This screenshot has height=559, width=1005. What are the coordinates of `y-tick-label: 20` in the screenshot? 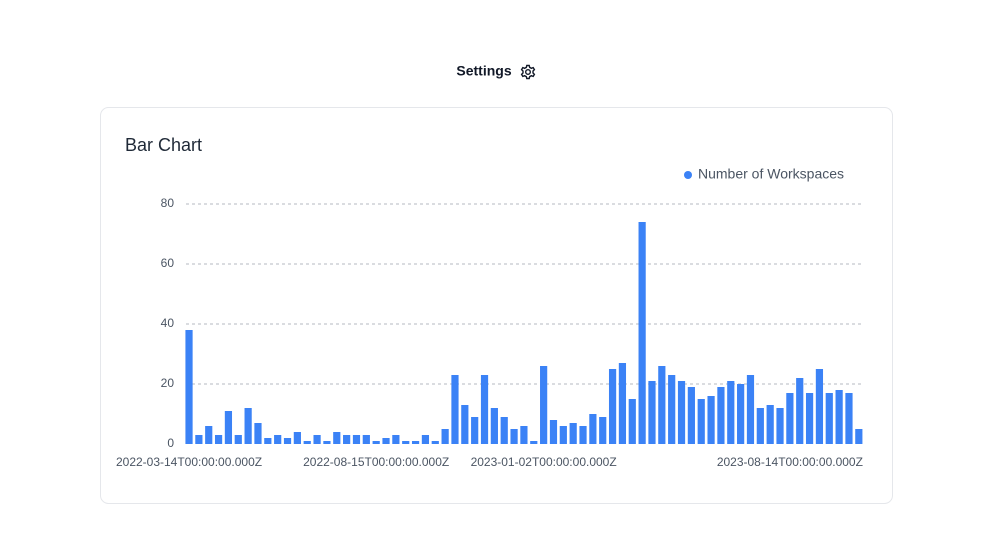 It's located at (168, 383).